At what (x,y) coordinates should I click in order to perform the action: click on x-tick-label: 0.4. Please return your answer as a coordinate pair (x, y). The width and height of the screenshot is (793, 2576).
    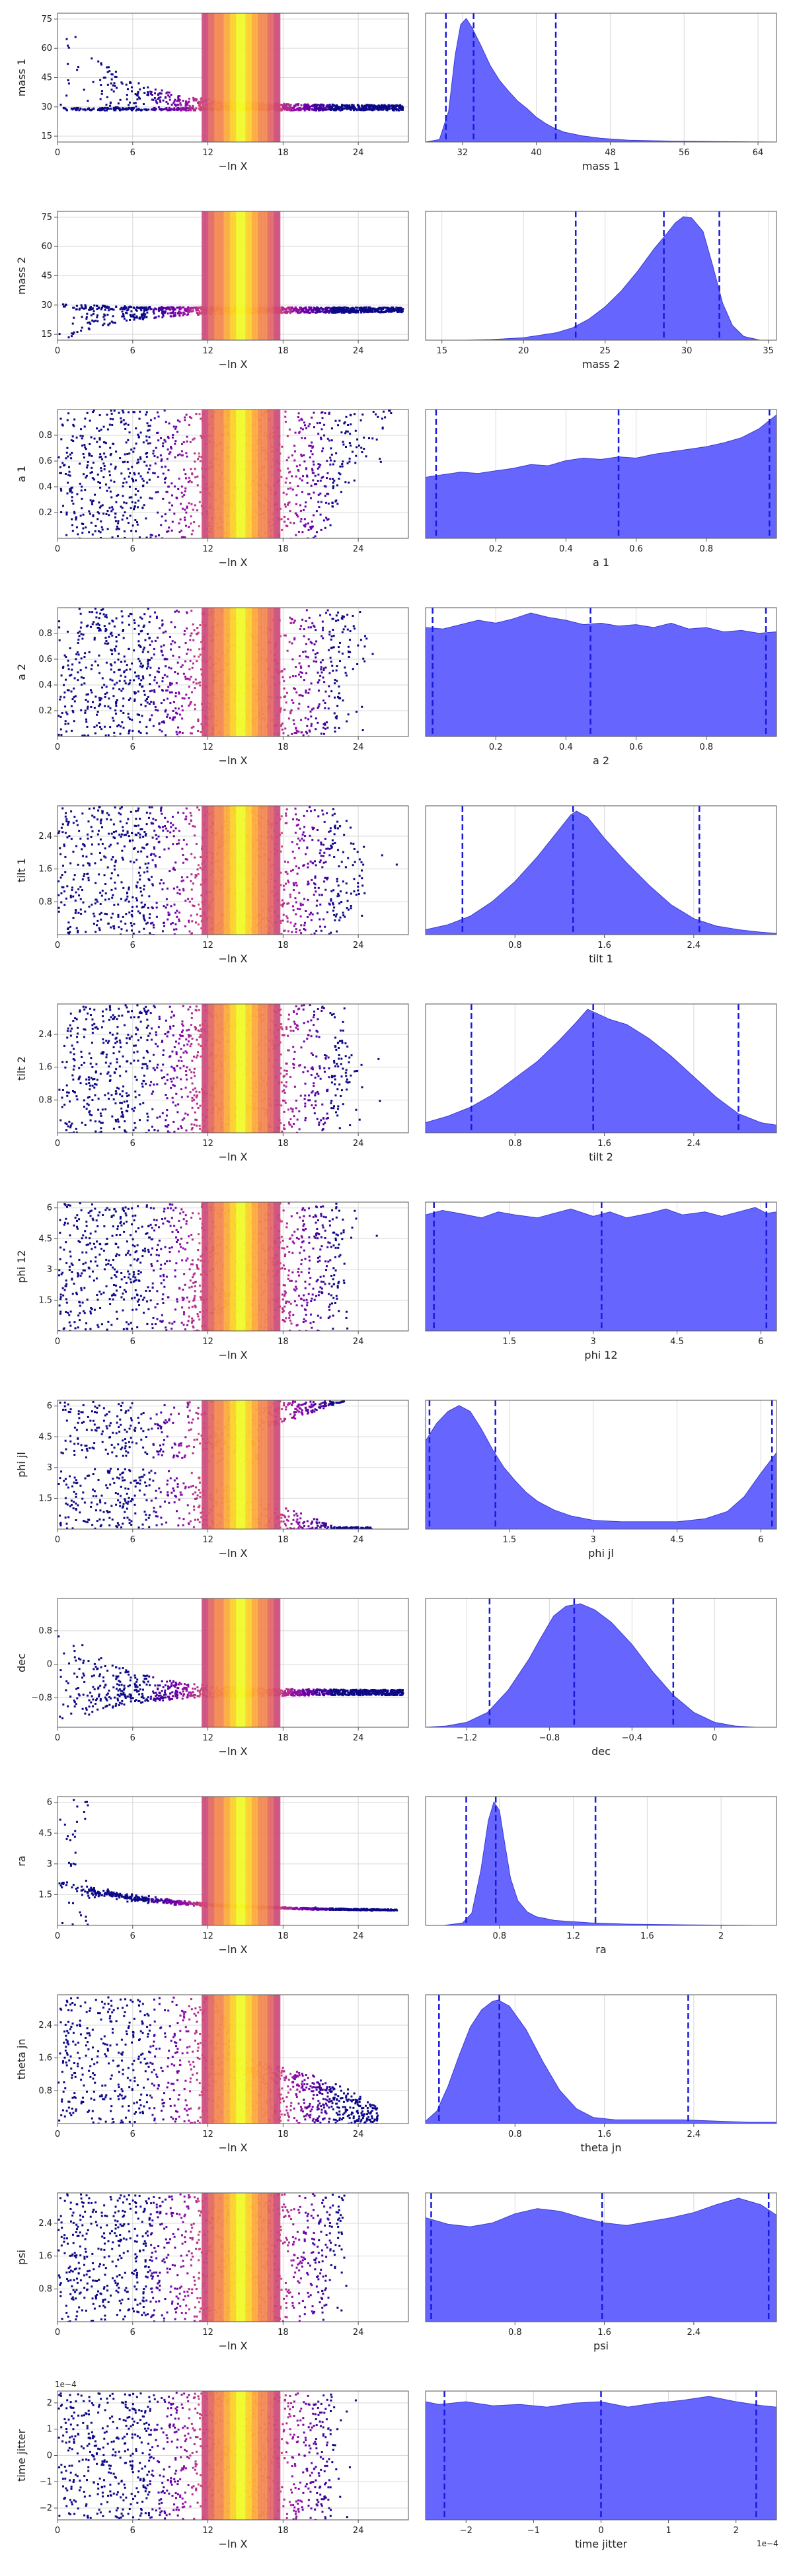
    Looking at the image, I should click on (566, 747).